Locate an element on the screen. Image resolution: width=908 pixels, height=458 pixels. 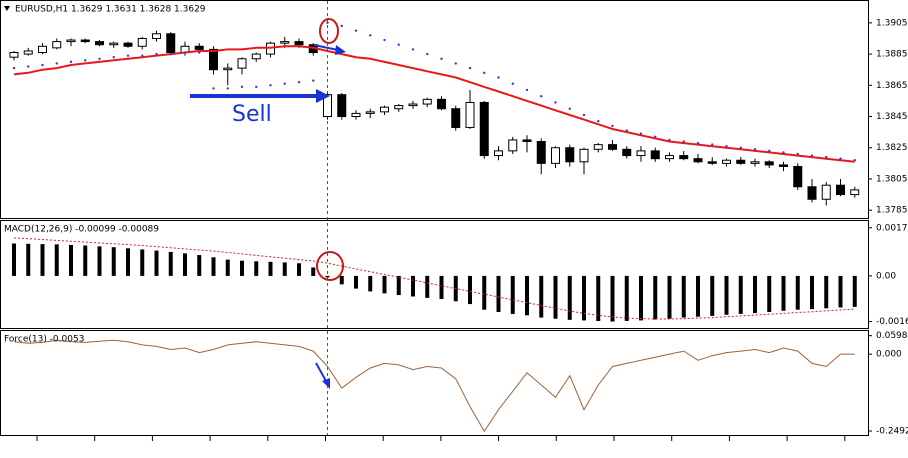
y-tick-label: -0.00162 is located at coordinates (892, 322).